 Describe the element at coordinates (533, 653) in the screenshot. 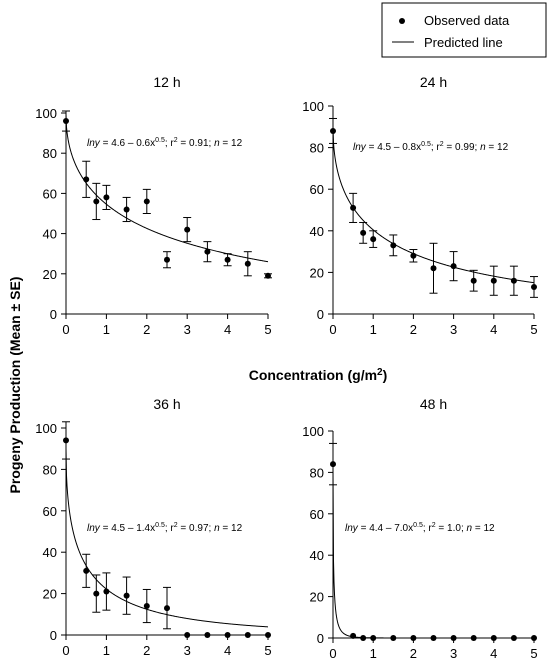

I see `x-tick-label-48h: 5` at that location.